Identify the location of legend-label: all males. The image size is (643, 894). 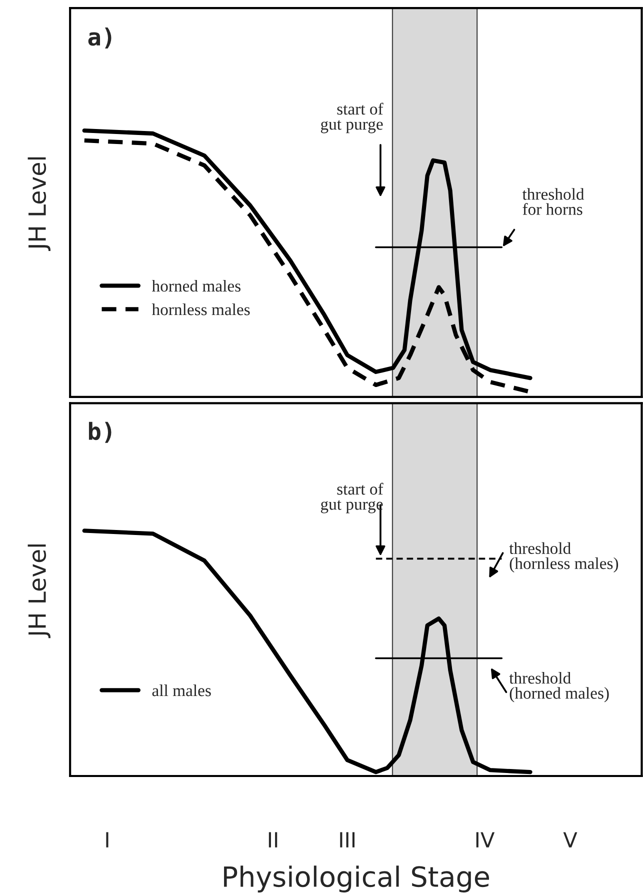
(181, 690).